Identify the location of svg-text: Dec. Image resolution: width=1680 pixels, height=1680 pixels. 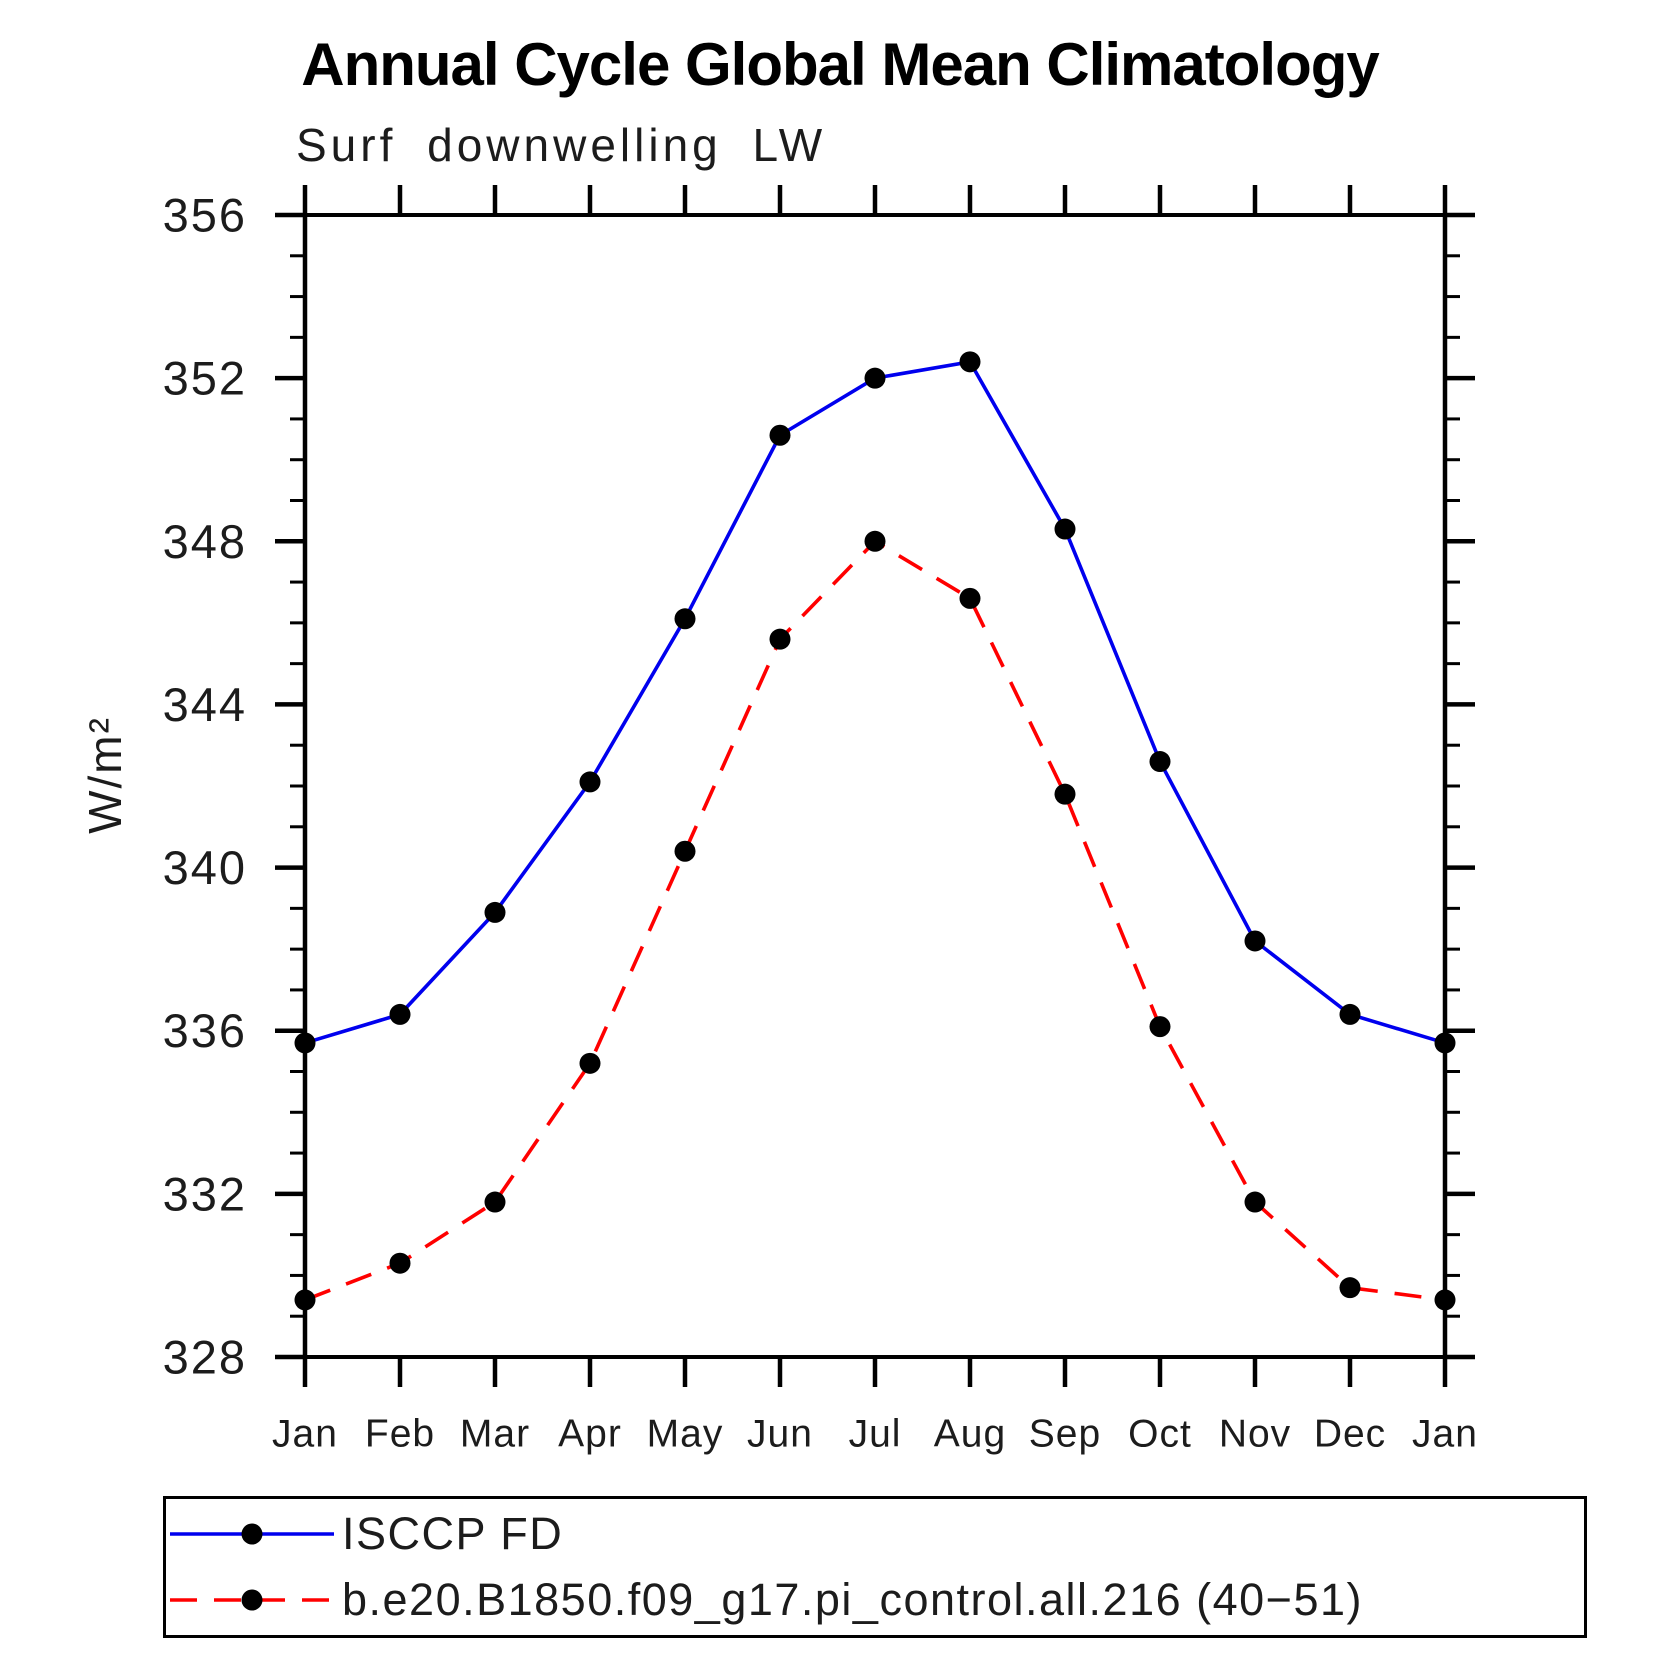
(1350, 1434).